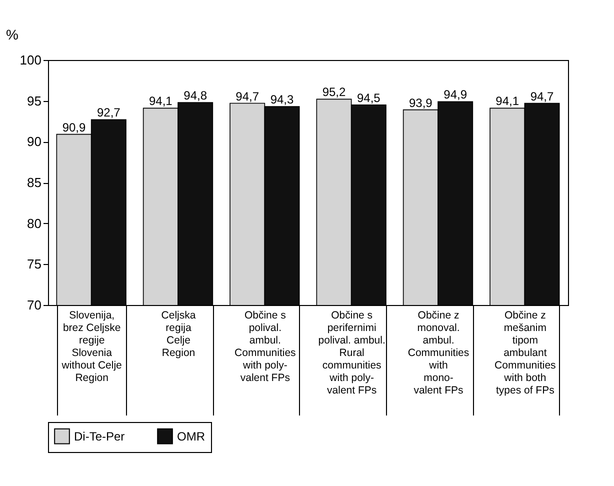  What do you see at coordinates (31, 60) in the screenshot?
I see `y-tick-label: 100` at bounding box center [31, 60].